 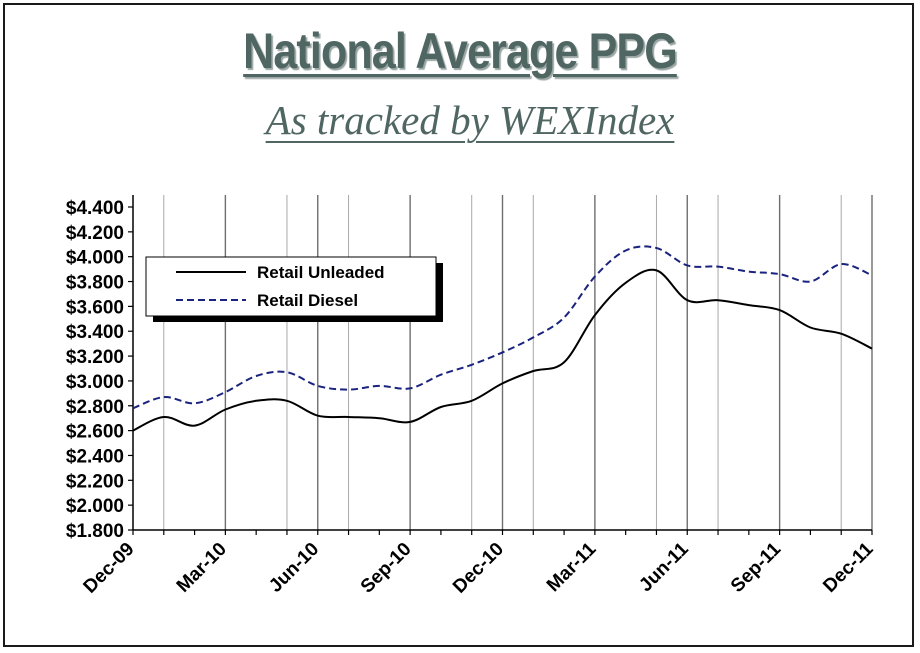 I want to click on y-tick-label: $3.000, so click(x=95, y=382).